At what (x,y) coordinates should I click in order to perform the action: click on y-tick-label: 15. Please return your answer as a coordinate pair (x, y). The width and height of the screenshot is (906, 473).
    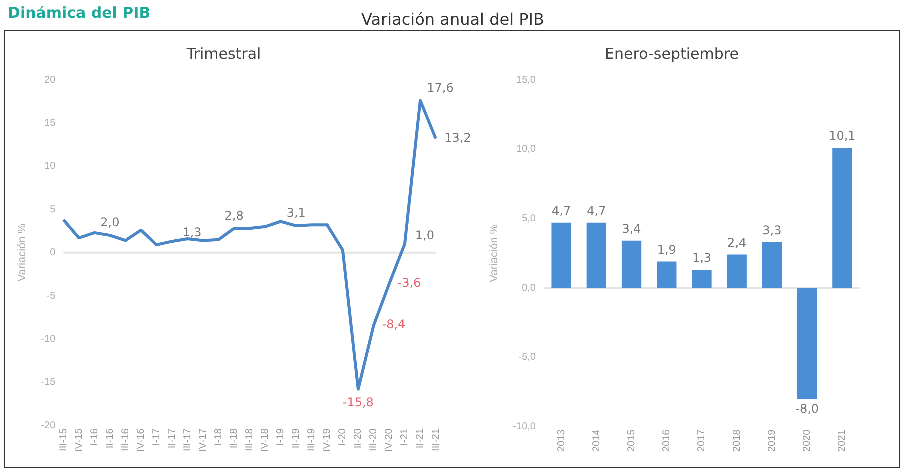
    Looking at the image, I should click on (50, 123).